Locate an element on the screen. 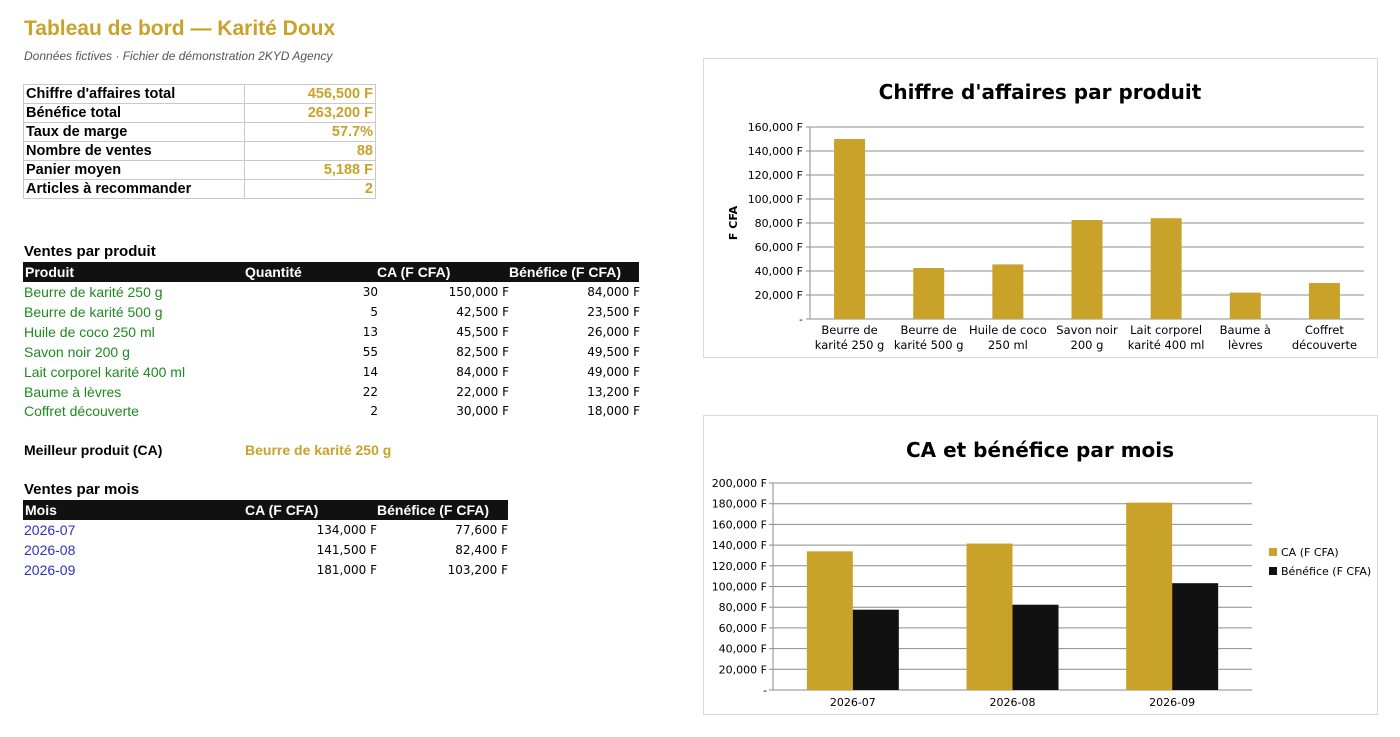 The height and width of the screenshot is (737, 1400). y-tick-label: 100,000 F is located at coordinates (775, 199).